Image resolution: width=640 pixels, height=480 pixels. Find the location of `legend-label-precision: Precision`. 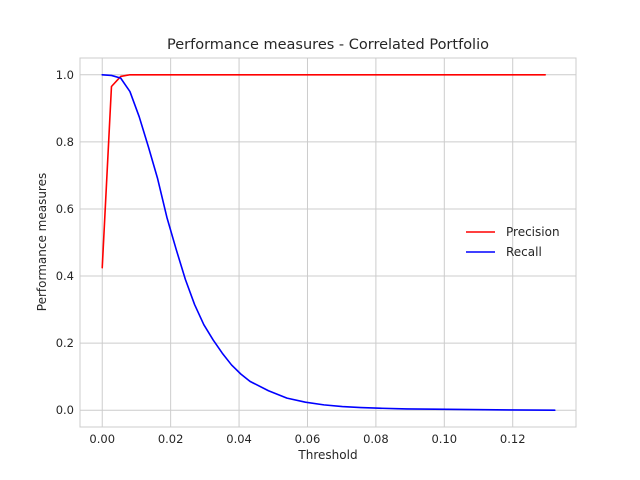

legend-label-precision: Precision is located at coordinates (533, 232).